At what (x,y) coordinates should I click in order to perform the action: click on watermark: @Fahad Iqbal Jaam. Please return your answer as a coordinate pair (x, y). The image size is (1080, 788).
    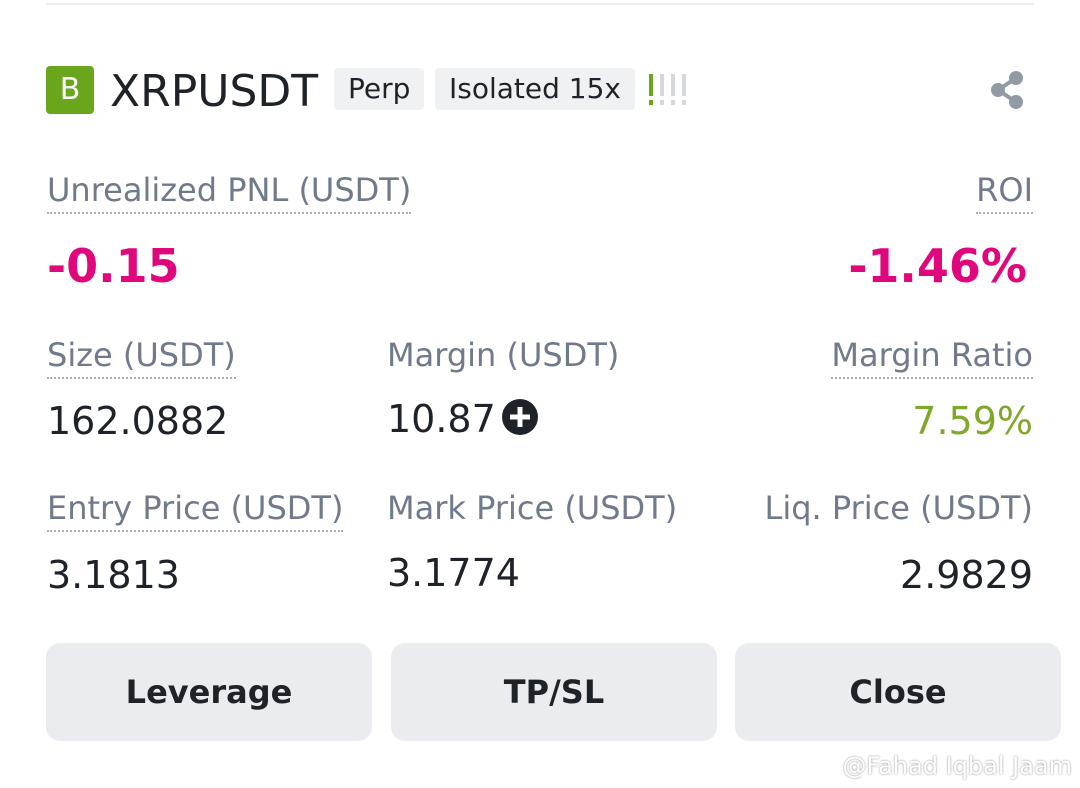
    Looking at the image, I should click on (957, 766).